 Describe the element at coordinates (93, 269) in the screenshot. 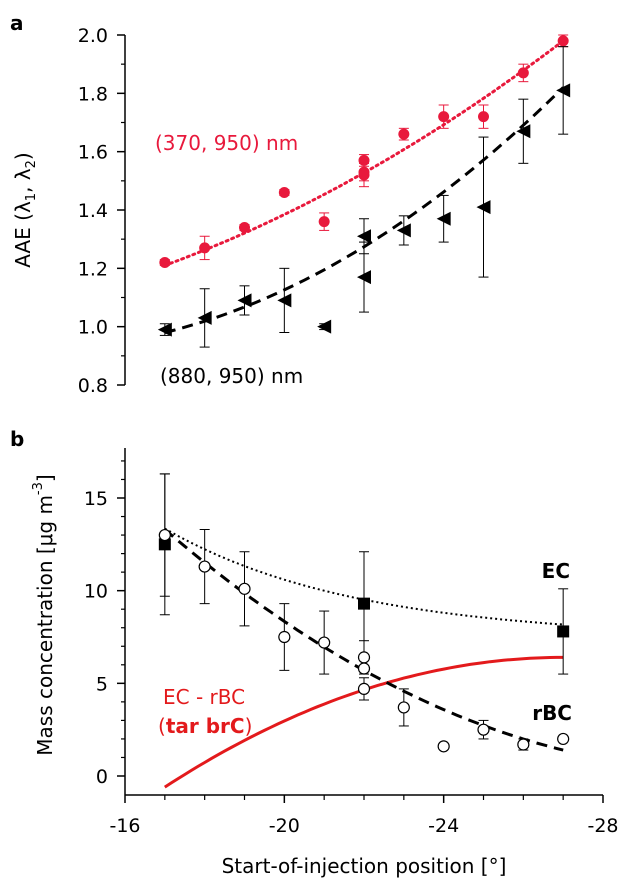

I see `panel-a-ytick-label: 1.2` at that location.